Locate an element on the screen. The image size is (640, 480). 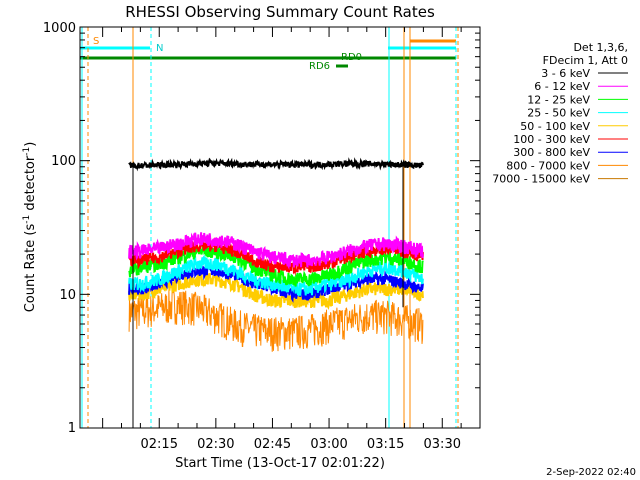
legend-label: 50 - 100 keV is located at coordinates (555, 126).